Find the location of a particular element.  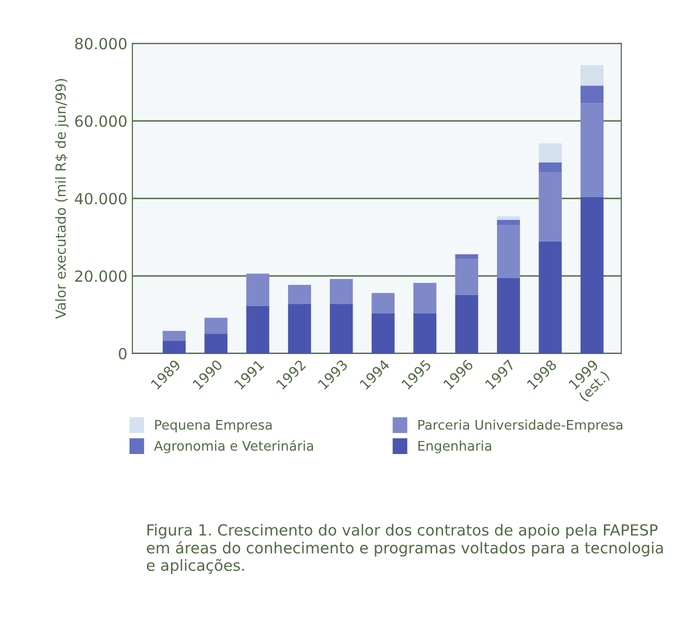

y-axis-title: Valor executado (mil R$ de jun/99) is located at coordinates (62, 199).